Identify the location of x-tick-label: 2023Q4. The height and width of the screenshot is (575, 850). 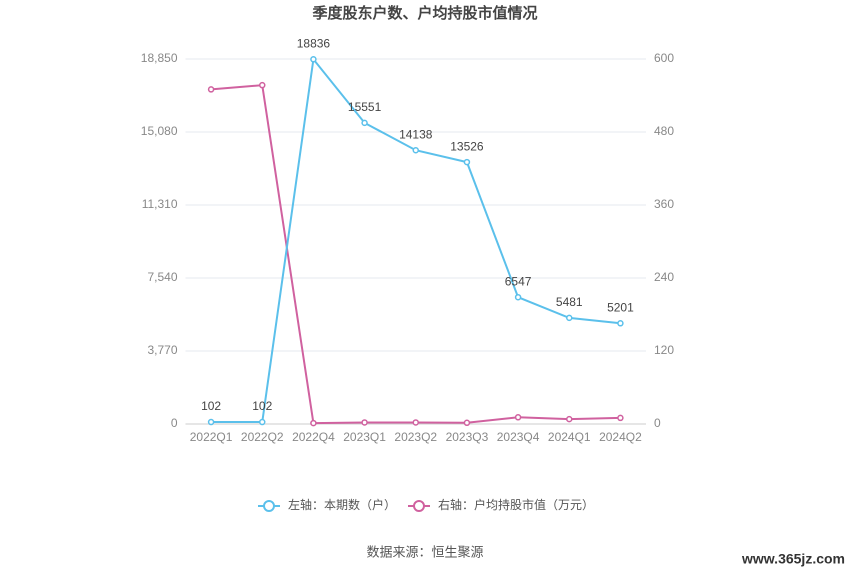
(518, 437).